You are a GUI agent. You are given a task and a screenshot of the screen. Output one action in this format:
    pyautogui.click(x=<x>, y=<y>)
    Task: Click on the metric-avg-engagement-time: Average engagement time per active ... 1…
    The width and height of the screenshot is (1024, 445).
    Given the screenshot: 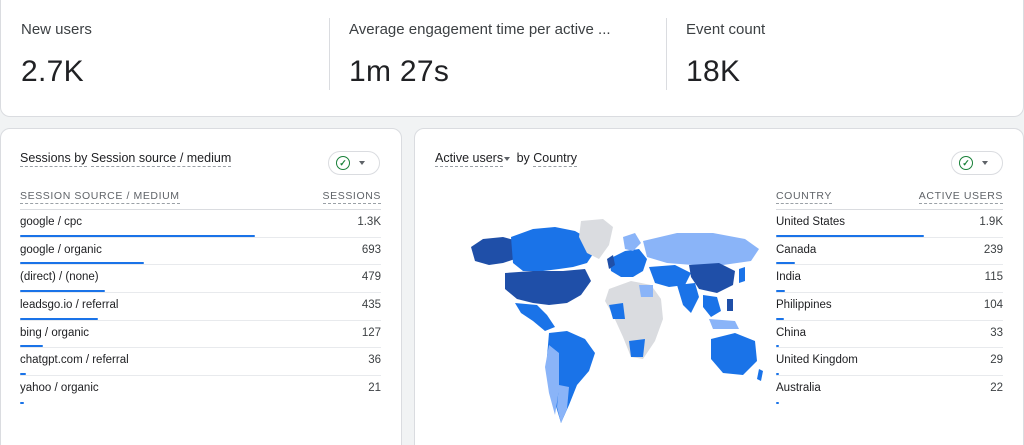 What is the action you would take?
    pyautogui.click(x=497, y=58)
    